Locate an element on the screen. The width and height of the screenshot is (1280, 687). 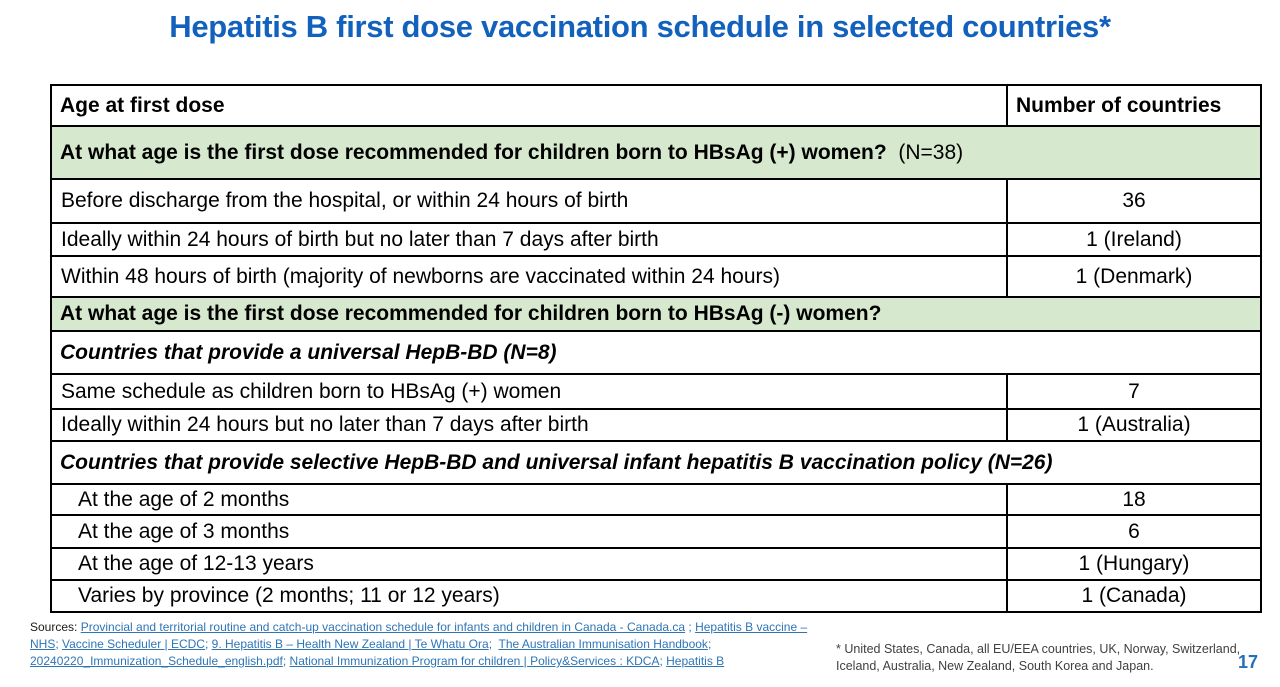
table-data-row: At the age of 3 months 6 is located at coordinates (656, 531).